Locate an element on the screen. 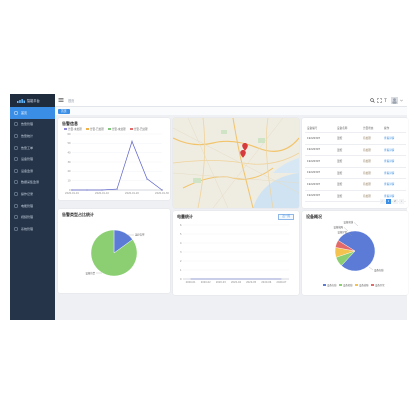  column-header: 设备编号 is located at coordinates (312, 128).